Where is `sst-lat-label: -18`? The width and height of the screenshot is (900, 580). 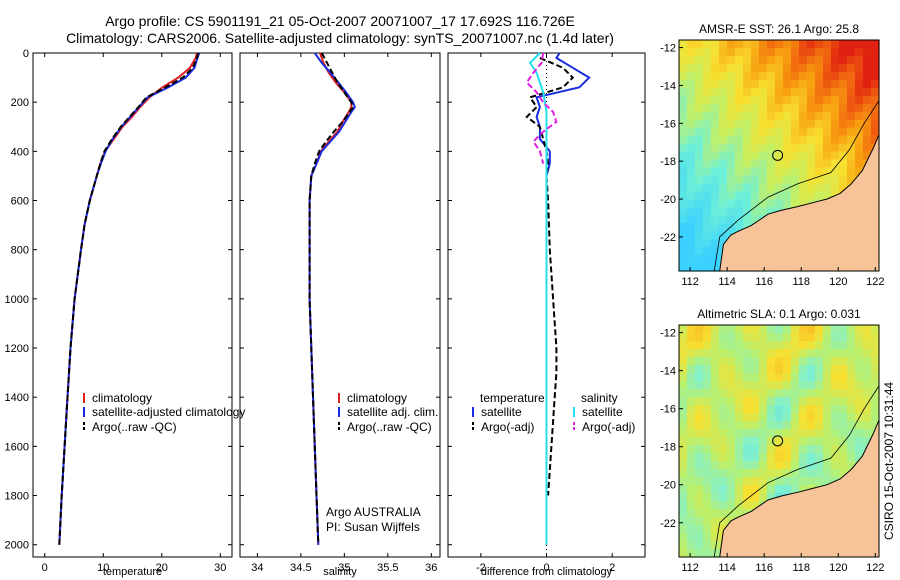 sst-lat-label: -18 is located at coordinates (668, 162).